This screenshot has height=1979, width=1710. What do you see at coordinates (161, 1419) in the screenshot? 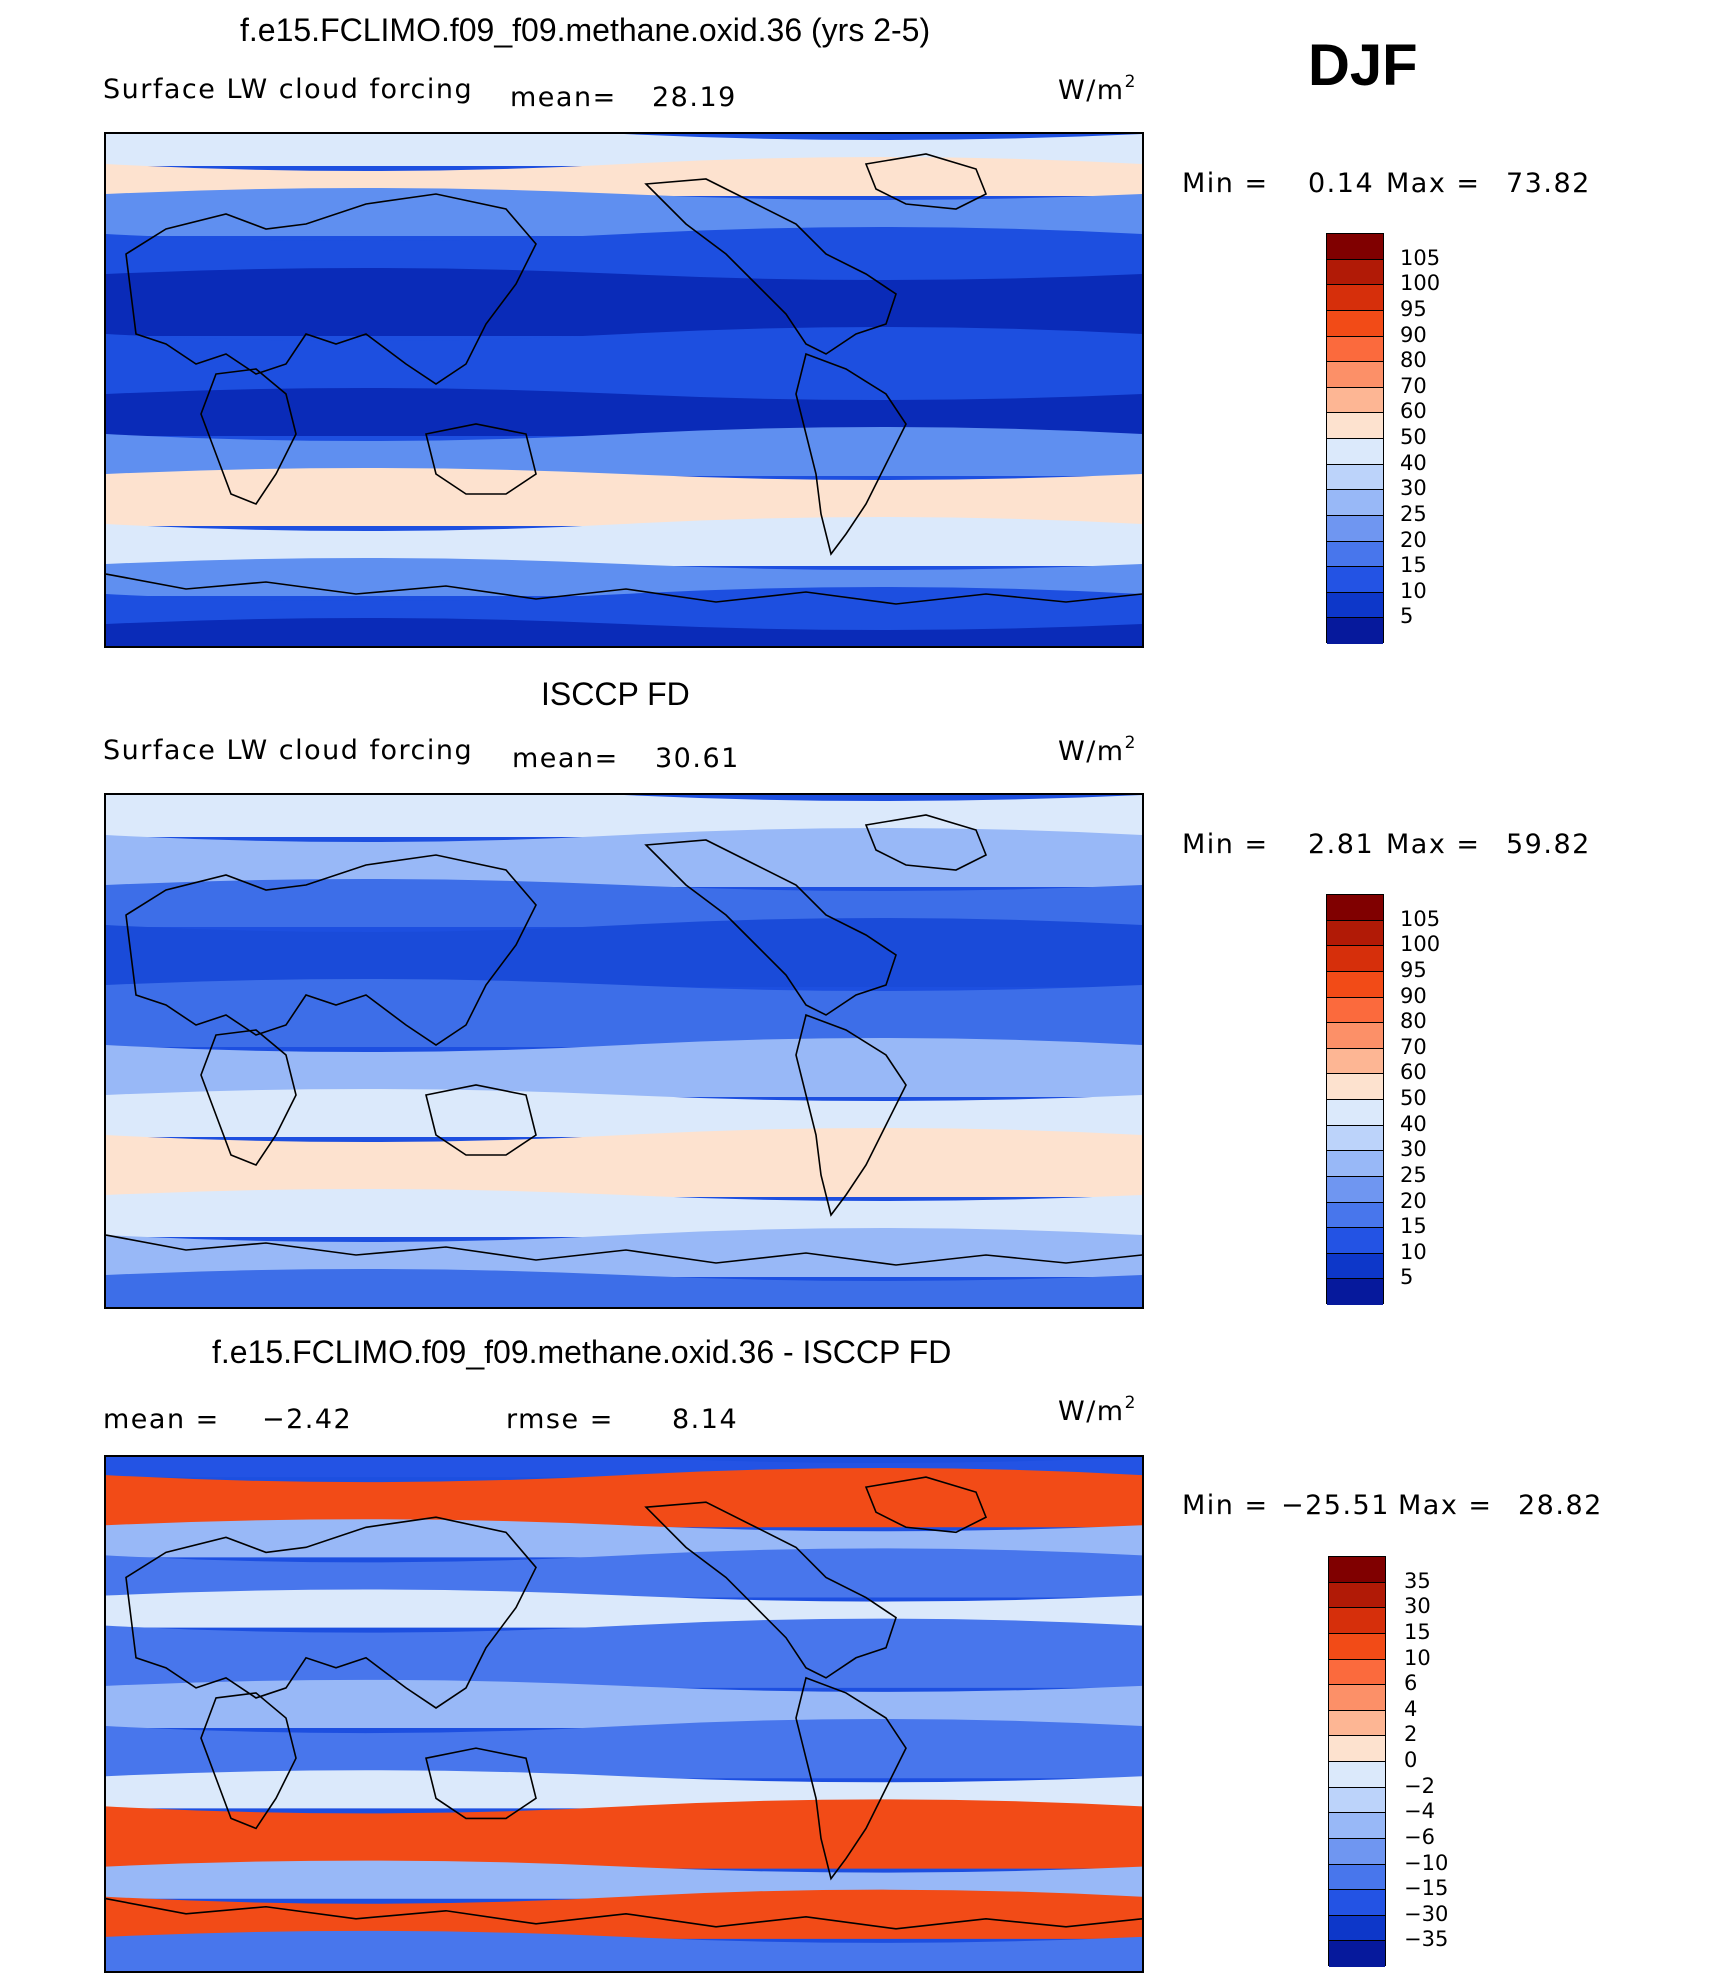
I see `panel-3-mean-label: mean =` at bounding box center [161, 1419].